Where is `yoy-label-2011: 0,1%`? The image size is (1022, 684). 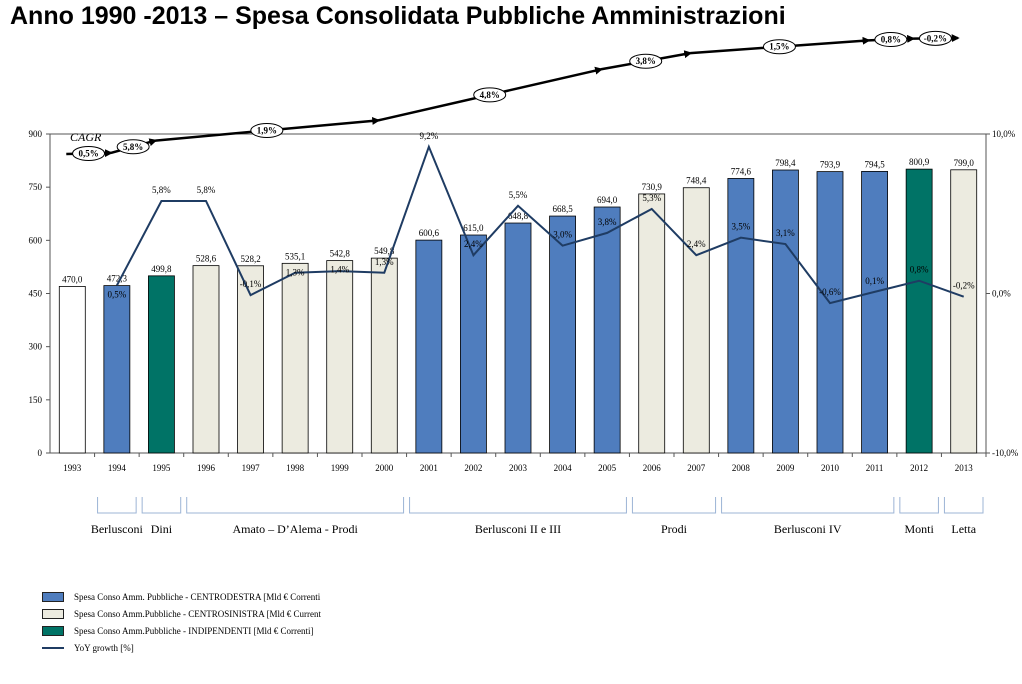 yoy-label-2011: 0,1% is located at coordinates (874, 281).